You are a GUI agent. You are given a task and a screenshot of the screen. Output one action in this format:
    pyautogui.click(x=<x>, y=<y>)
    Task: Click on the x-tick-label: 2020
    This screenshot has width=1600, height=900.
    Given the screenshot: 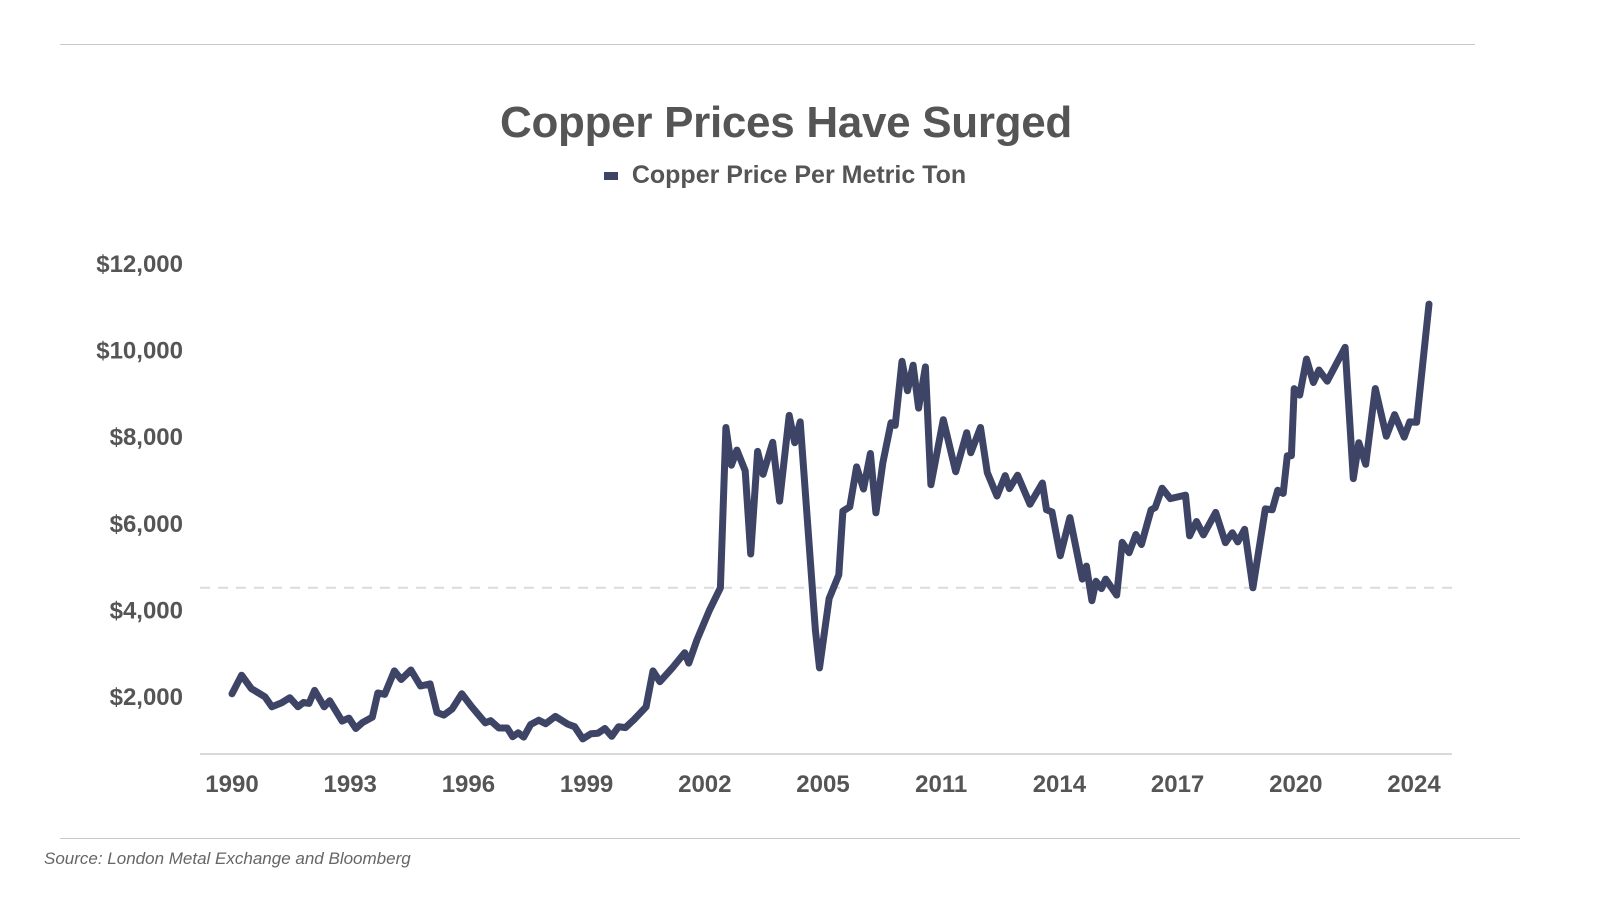 What is the action you would take?
    pyautogui.click(x=1295, y=784)
    